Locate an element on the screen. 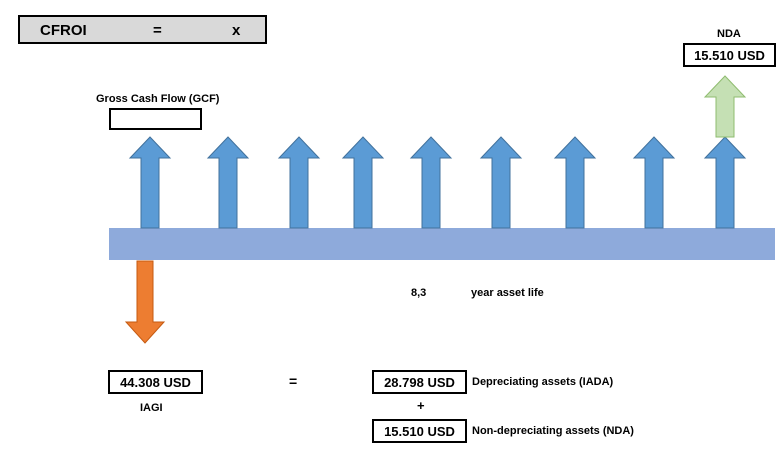 The height and width of the screenshot is (453, 781). nda-bottom-label: Non-depreciating assets (NDA) is located at coordinates (553, 431).